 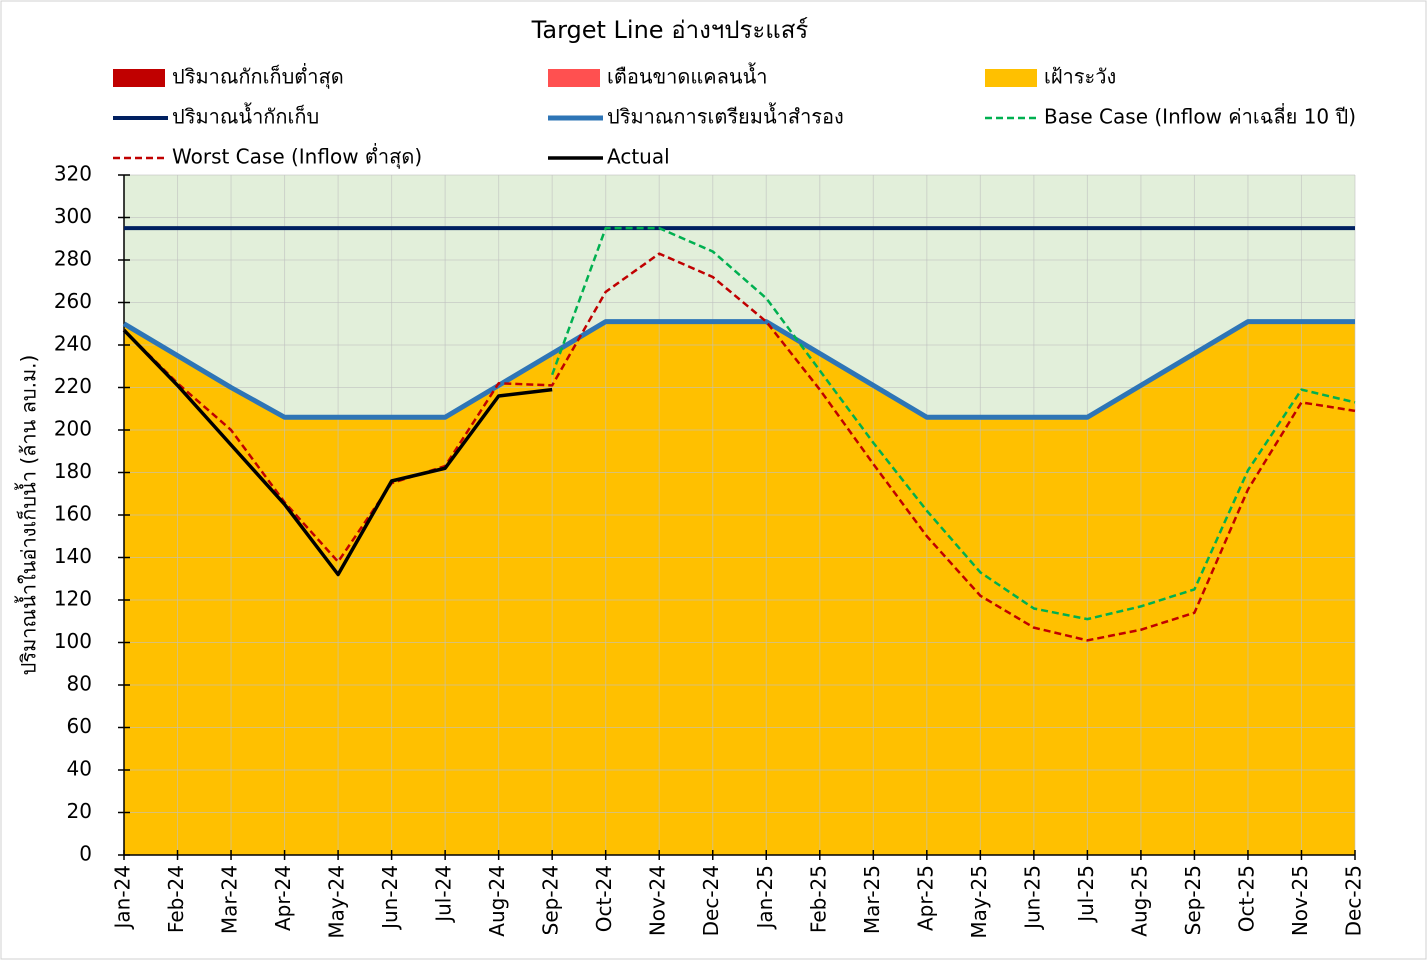 I want to click on legend-label: ปริมาณน้ำกักเก็บ, so click(x=245, y=116).